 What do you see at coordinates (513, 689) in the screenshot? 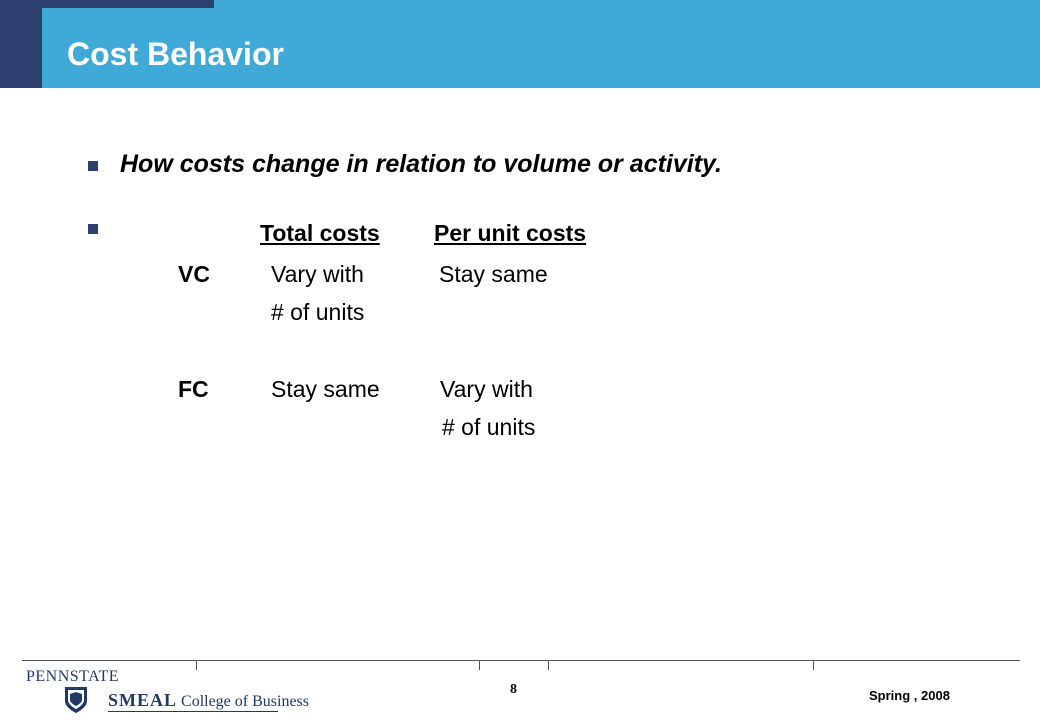
I see `page-number: 8` at bounding box center [513, 689].